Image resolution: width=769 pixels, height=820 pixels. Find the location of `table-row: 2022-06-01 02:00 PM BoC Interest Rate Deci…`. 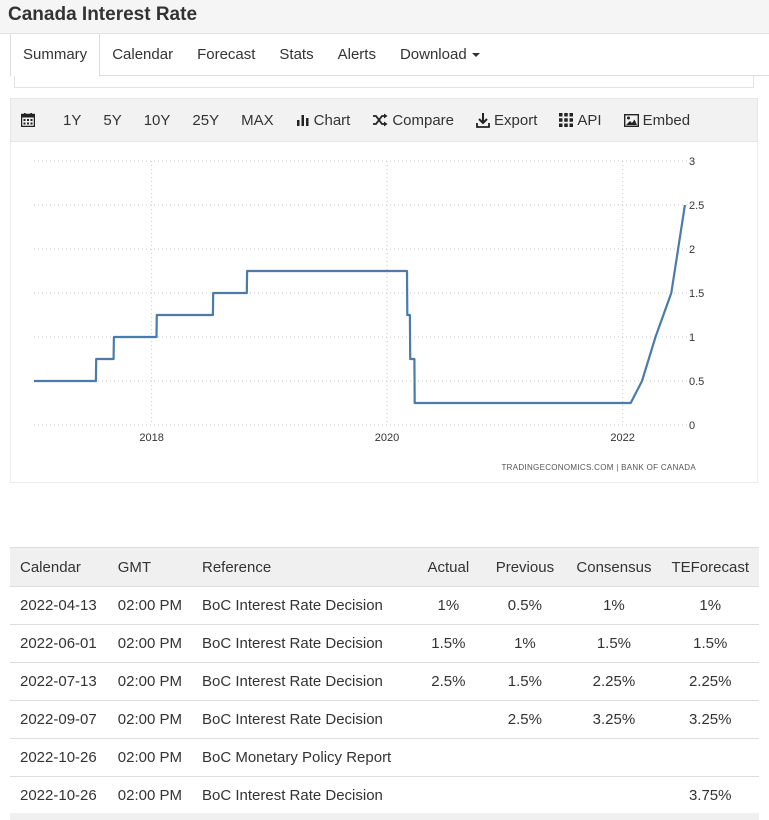

table-row: 2022-06-01 02:00 PM BoC Interest Rate Deci… is located at coordinates (384, 643).